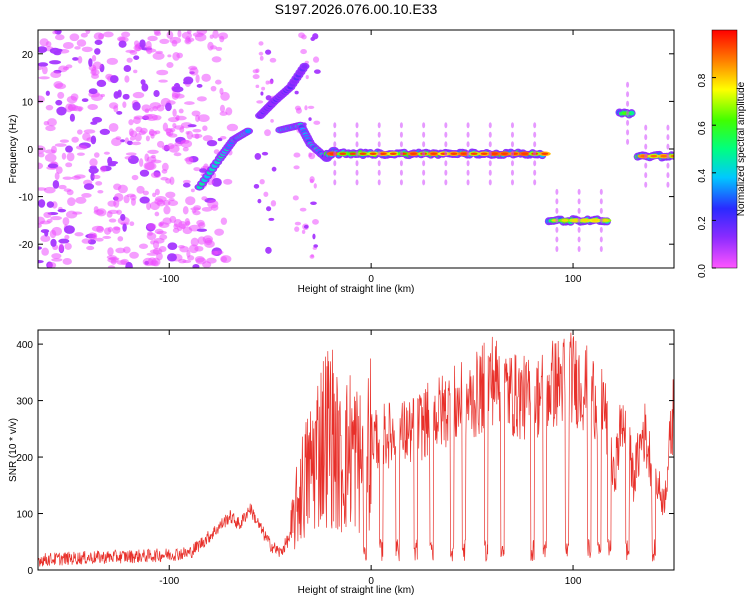 The image size is (750, 600). Describe the element at coordinates (169, 279) in the screenshot. I see `spectrogram-xtick-label: -100` at that location.